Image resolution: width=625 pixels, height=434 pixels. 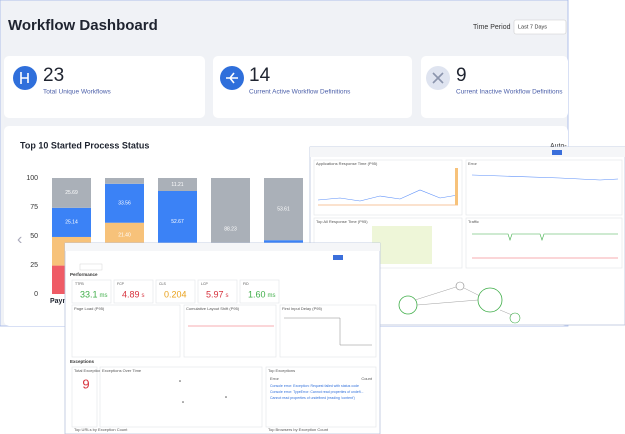 What do you see at coordinates (121, 284) in the screenshot?
I see `metric-name: FCP` at bounding box center [121, 284].